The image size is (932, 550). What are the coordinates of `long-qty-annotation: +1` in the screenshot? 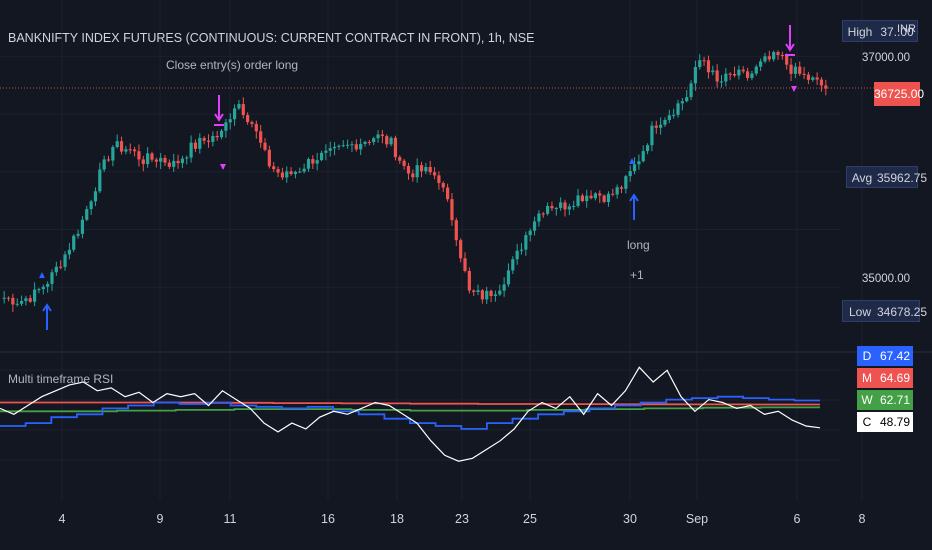 It's located at (637, 275).